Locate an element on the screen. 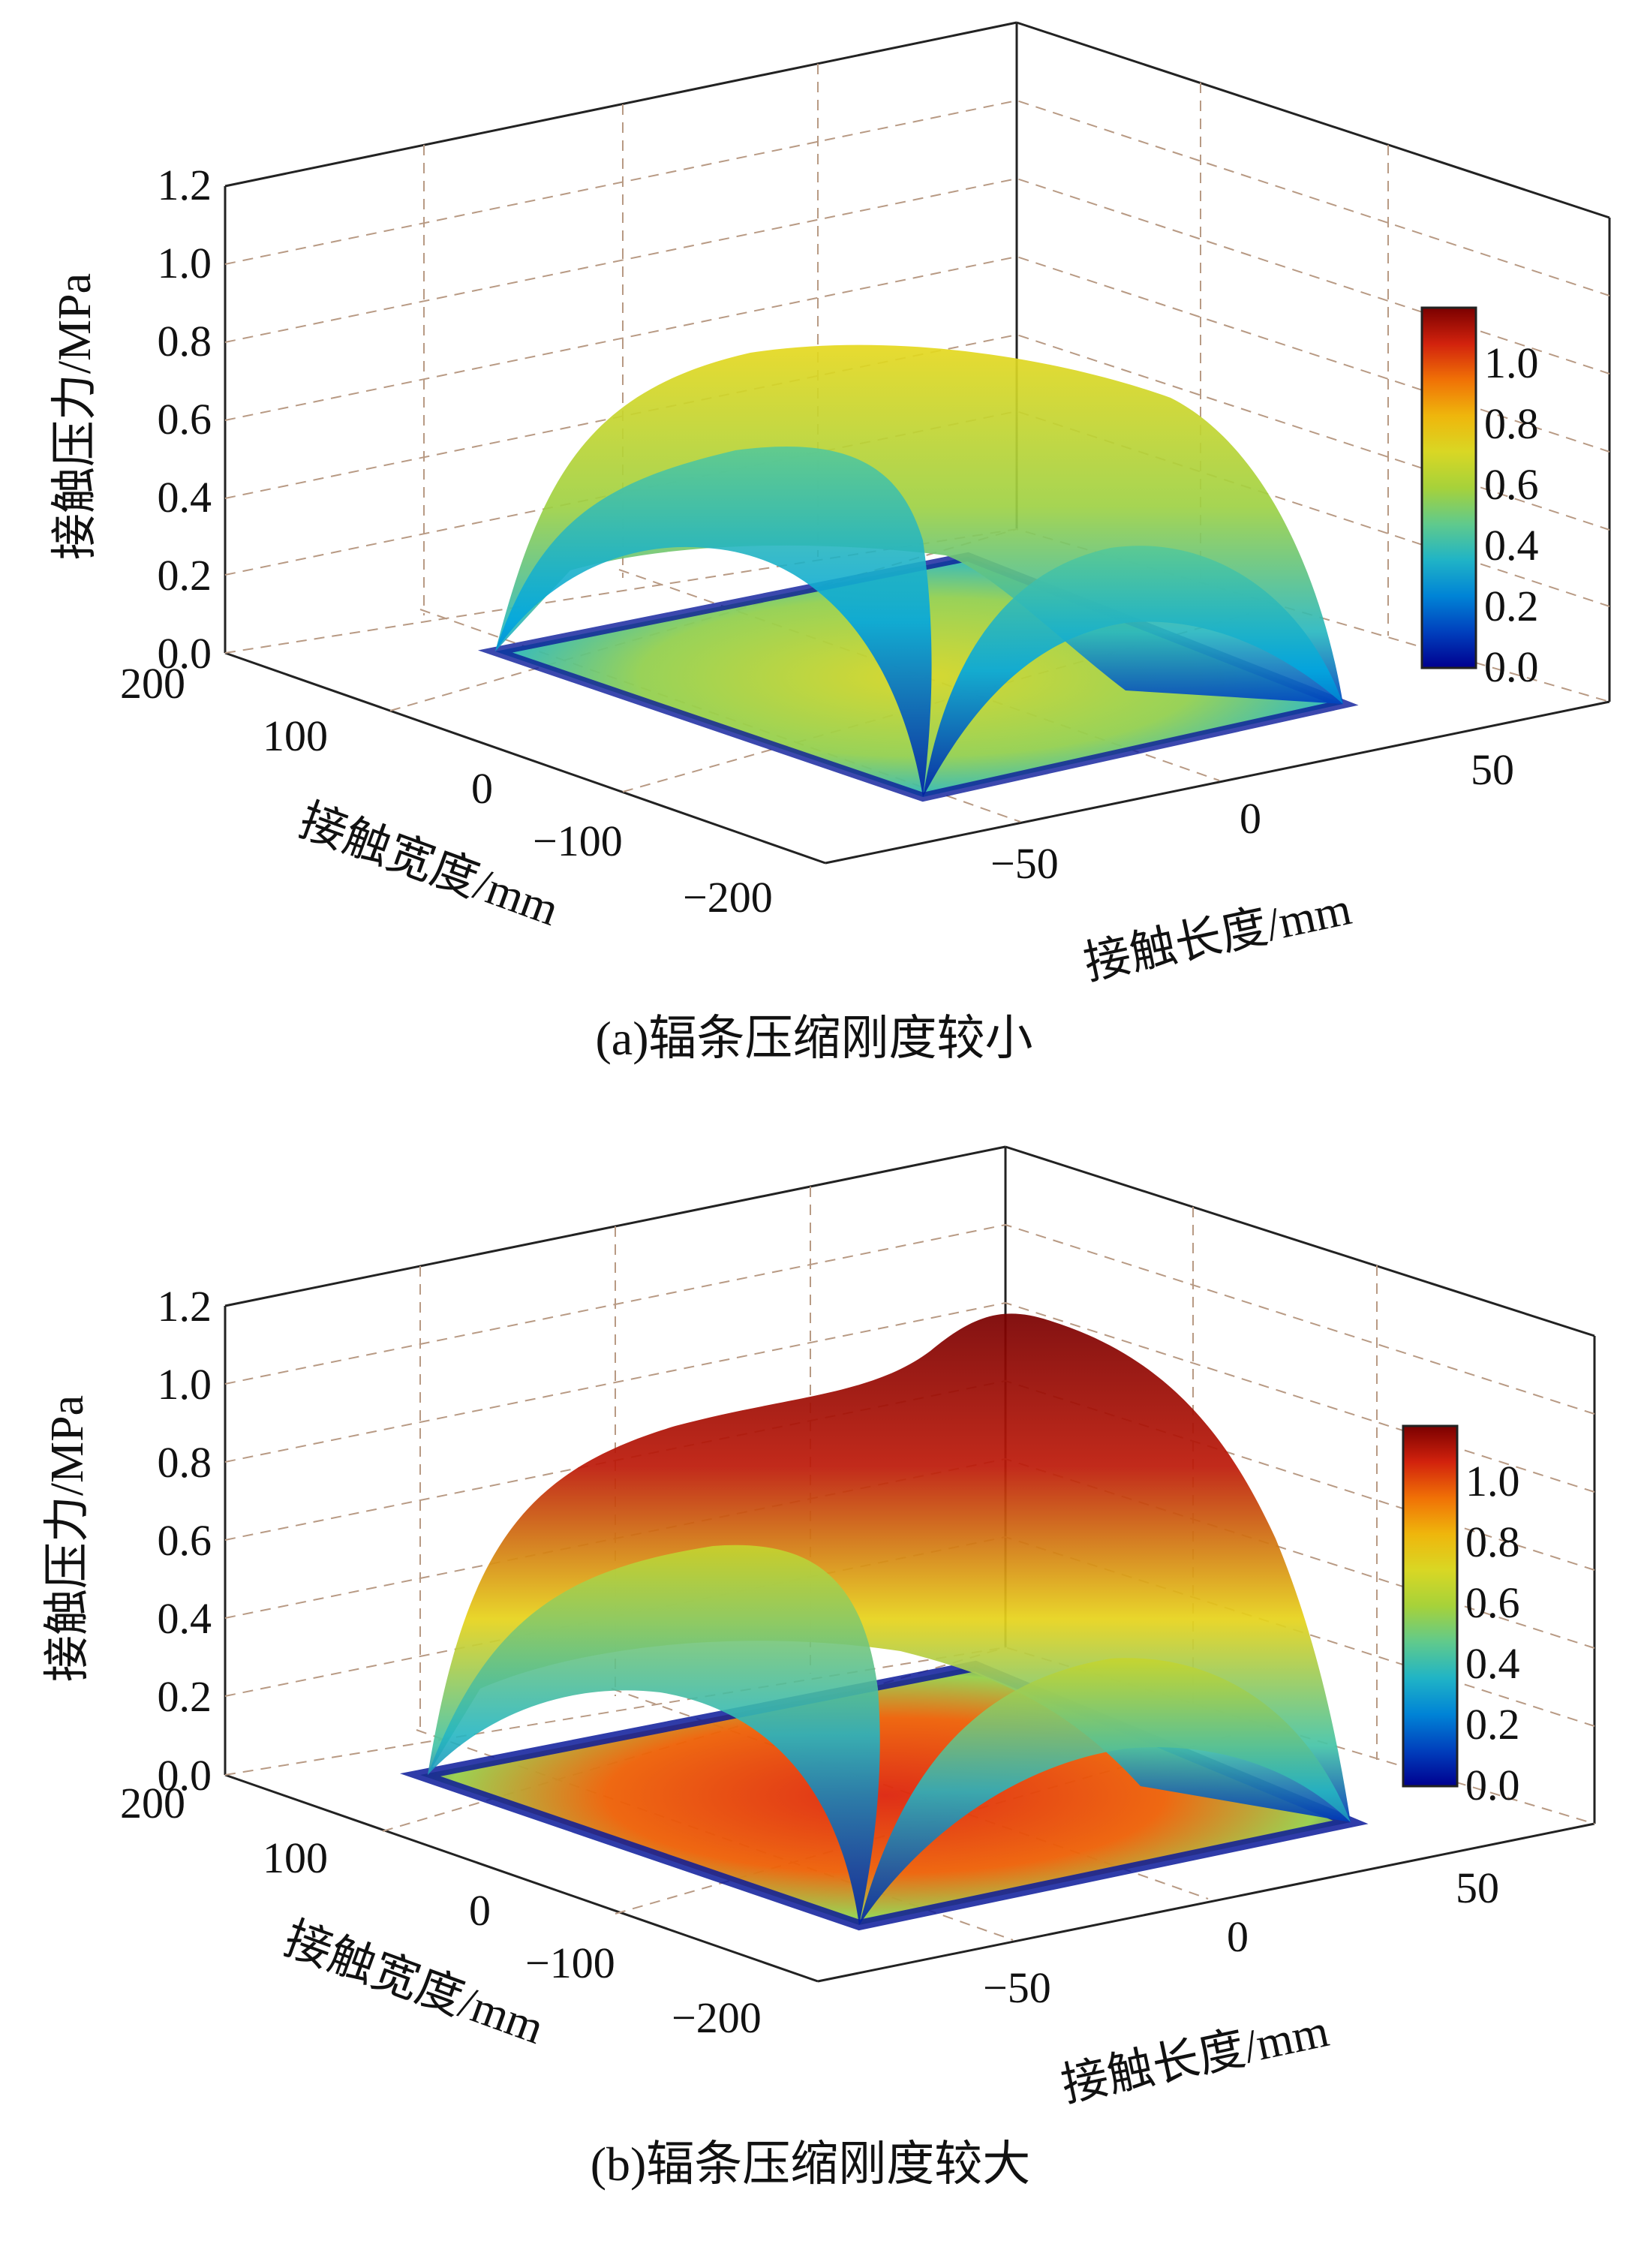 This screenshot has height=2268, width=1641. panel-b-x-ticks: −50 0 50 is located at coordinates (1241, 1937).